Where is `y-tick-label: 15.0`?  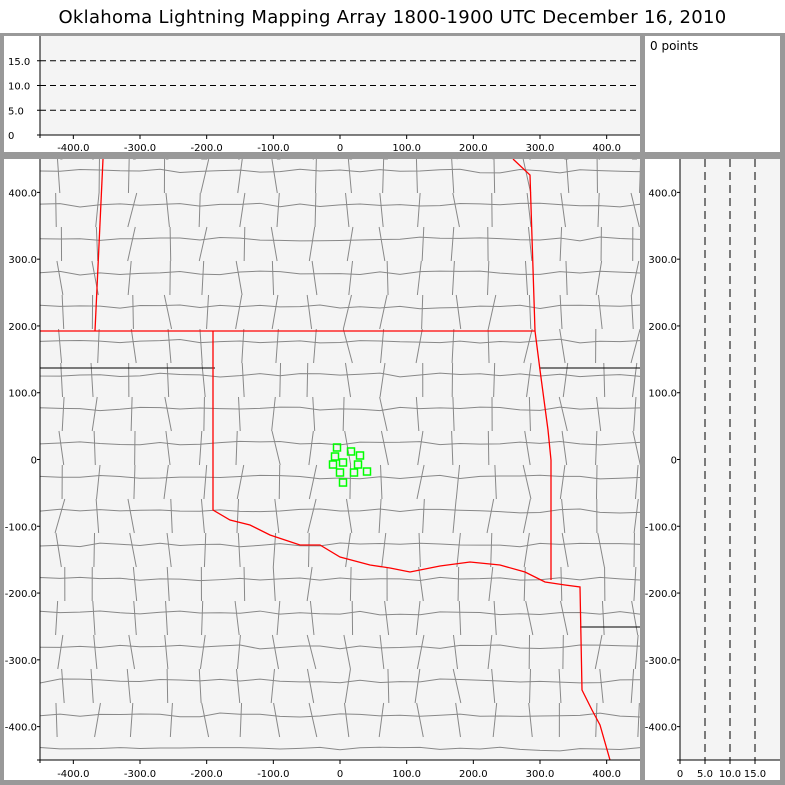 y-tick-label: 15.0 is located at coordinates (19, 62).